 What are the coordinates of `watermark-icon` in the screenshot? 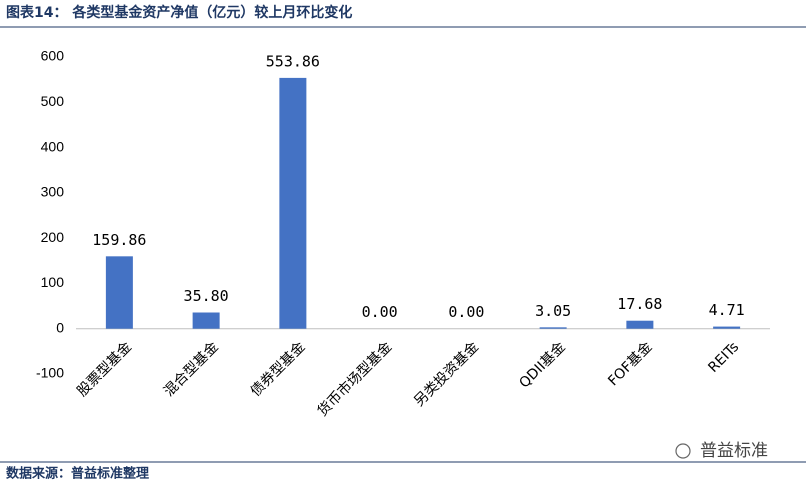 It's located at (683, 451).